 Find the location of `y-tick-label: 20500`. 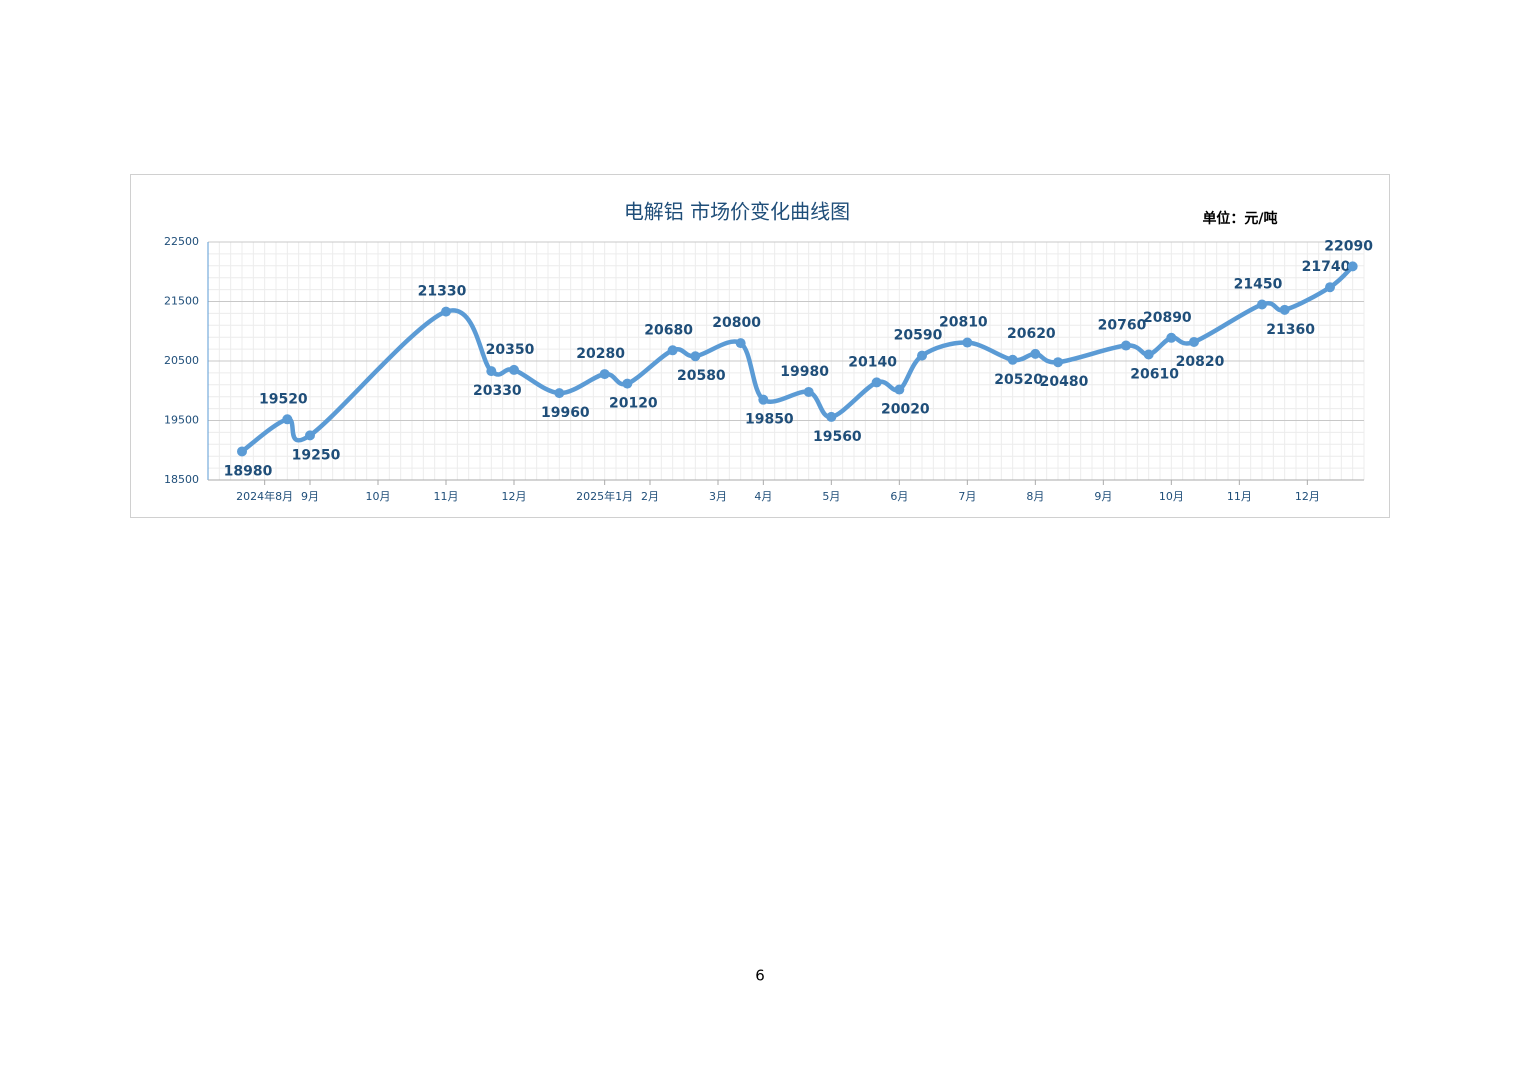

y-tick-label: 20500 is located at coordinates (181, 360).